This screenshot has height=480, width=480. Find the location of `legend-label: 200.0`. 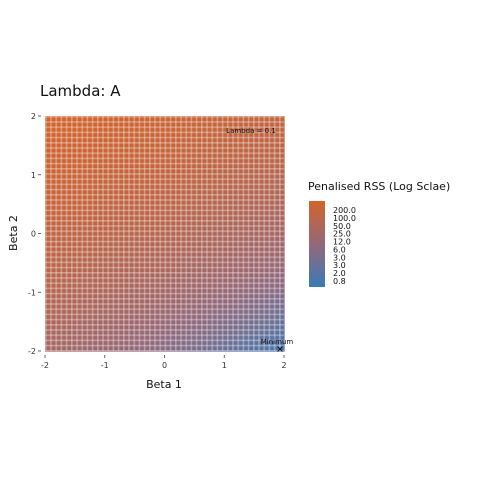

legend-label: 200.0 is located at coordinates (344, 210).